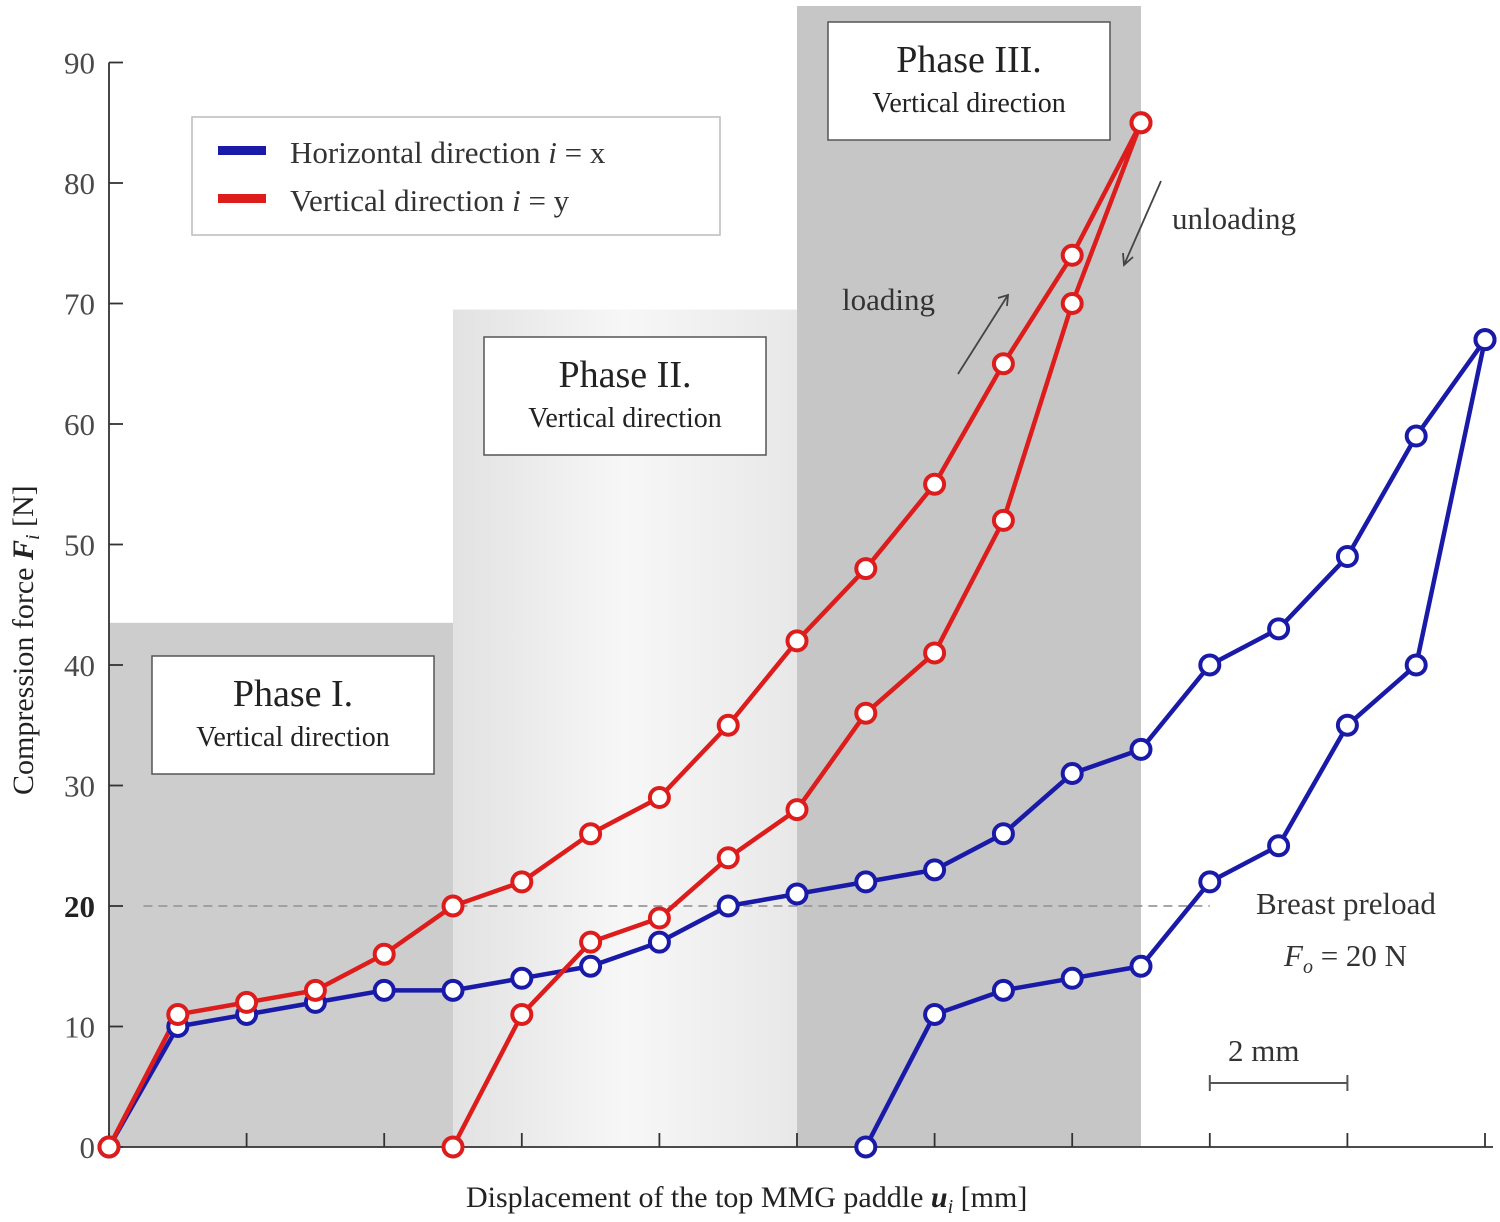 The width and height of the screenshot is (1500, 1222). Describe the element at coordinates (242, 198) in the screenshot. I see `legend-swatch-vertical` at that location.